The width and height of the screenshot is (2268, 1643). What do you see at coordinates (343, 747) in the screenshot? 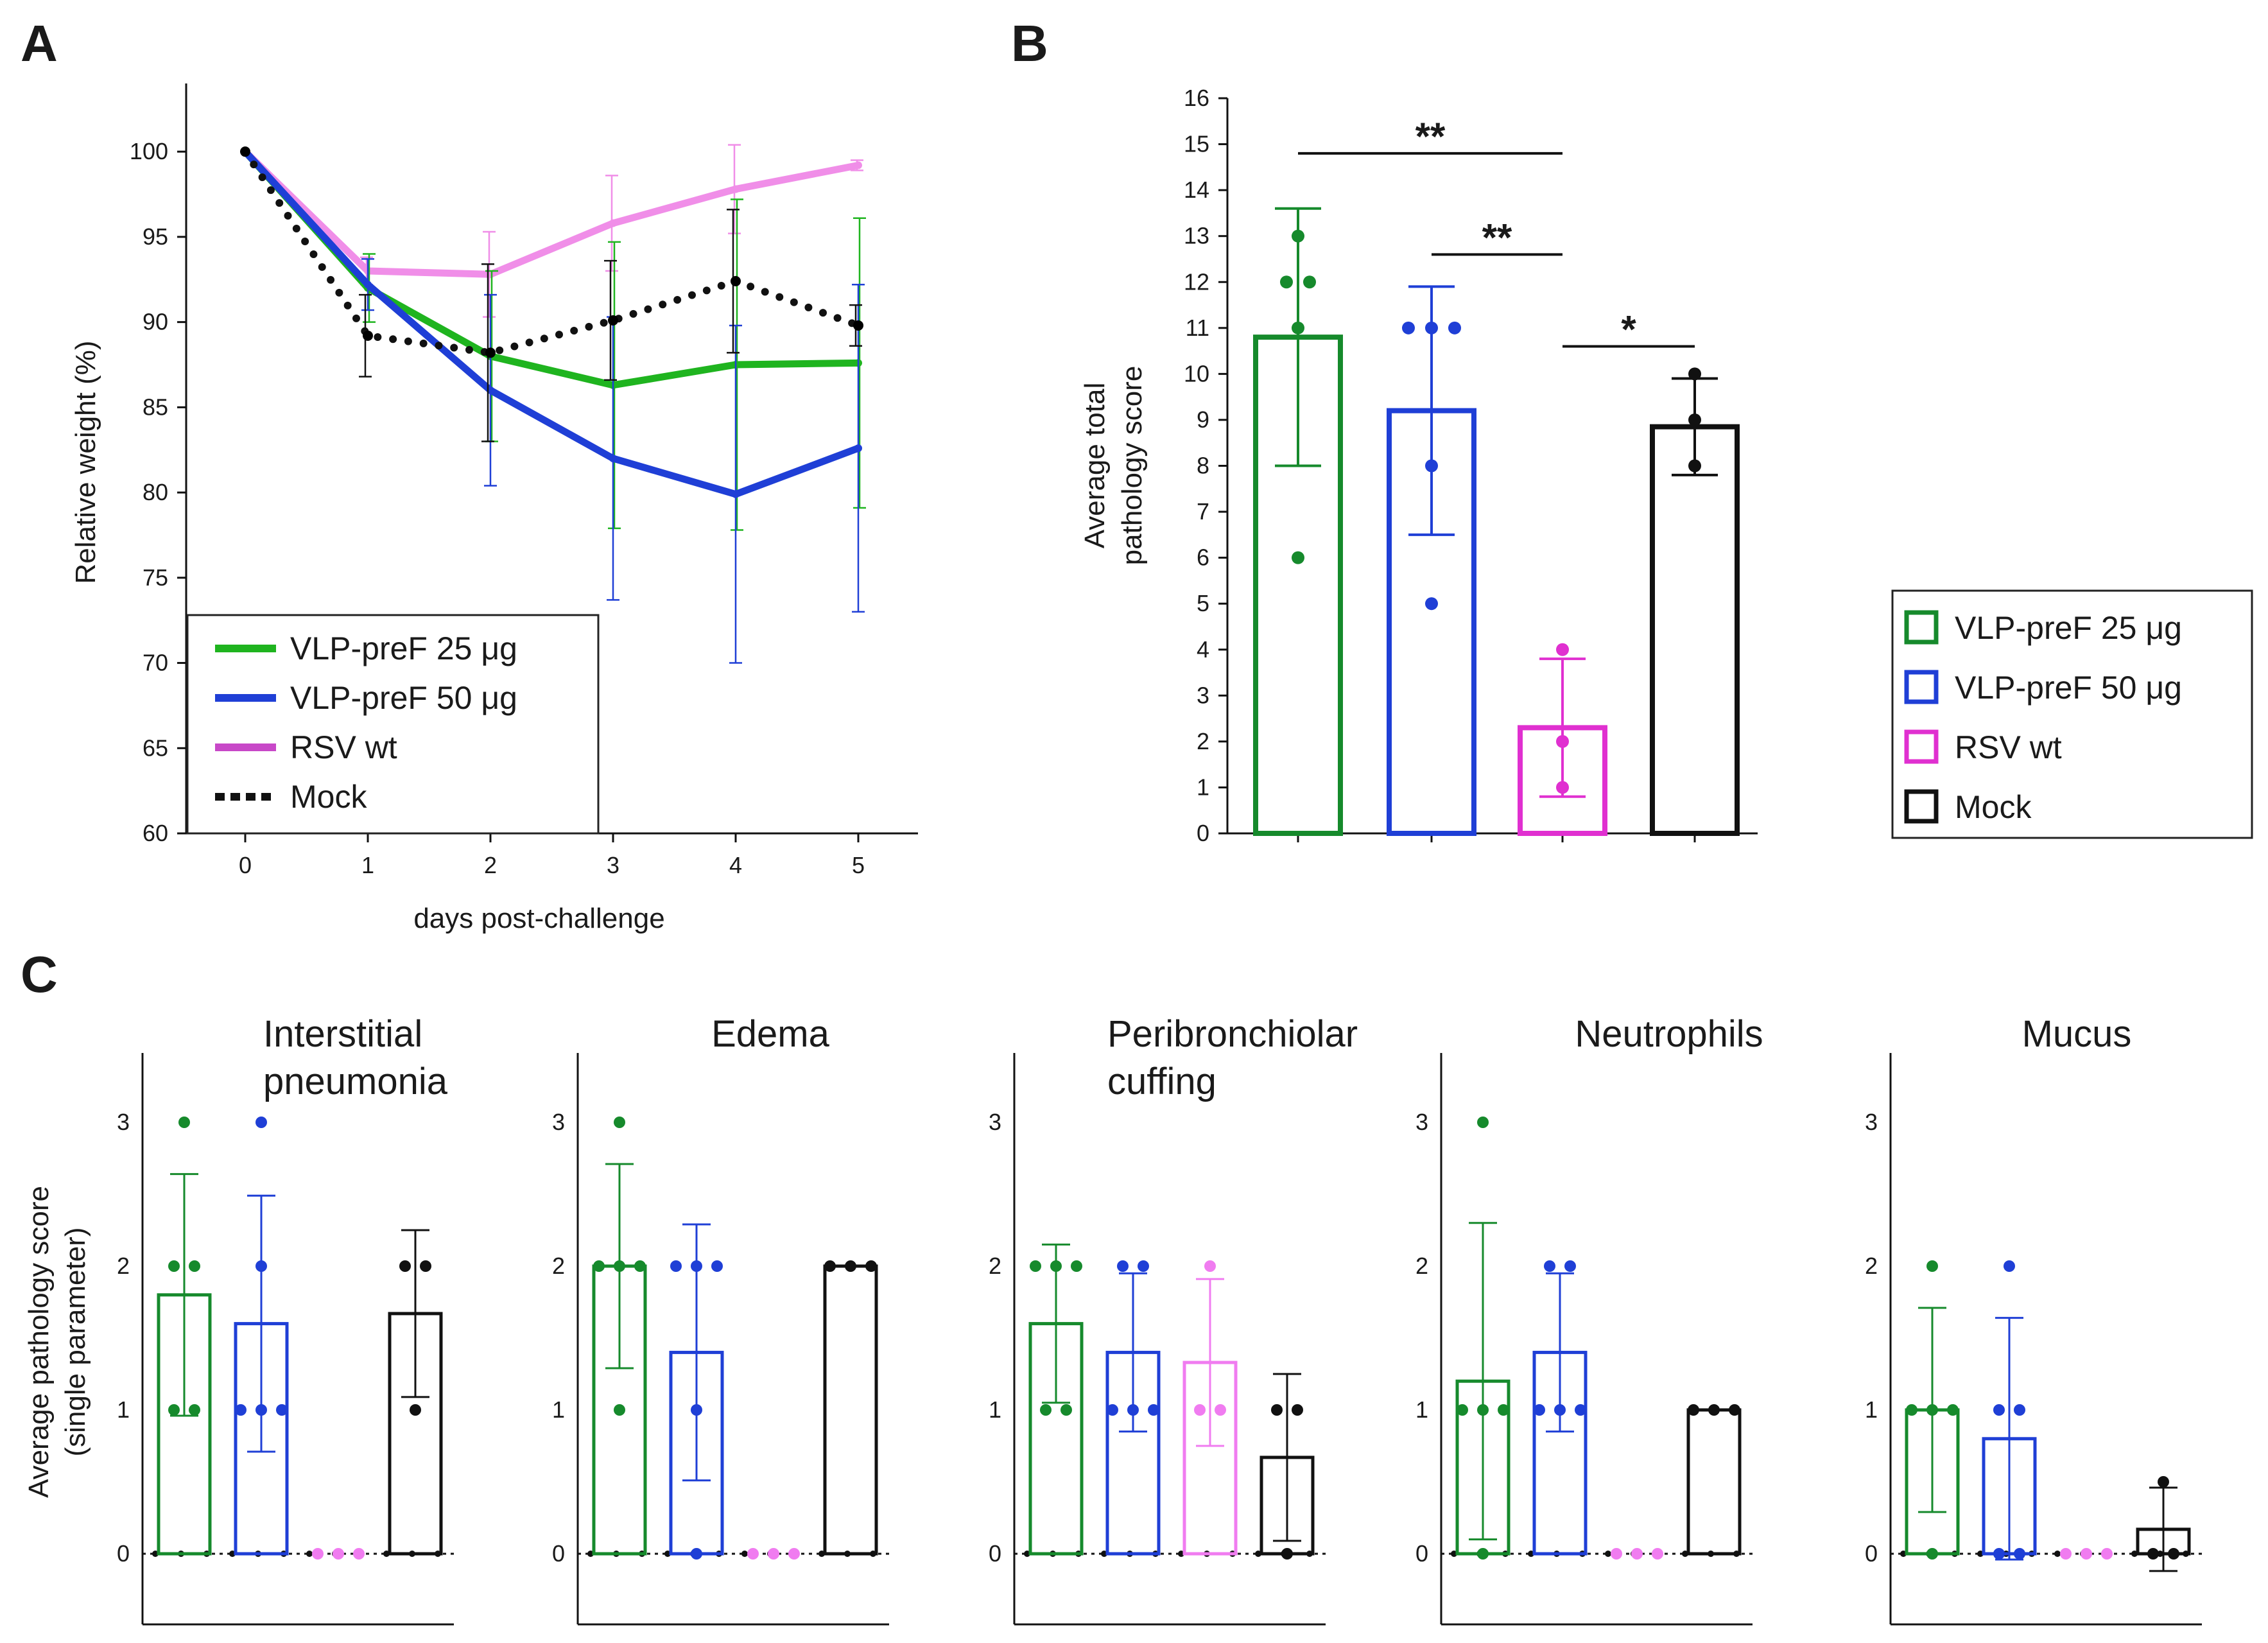
I see `legend-label-rsv: RSV wt` at bounding box center [343, 747].